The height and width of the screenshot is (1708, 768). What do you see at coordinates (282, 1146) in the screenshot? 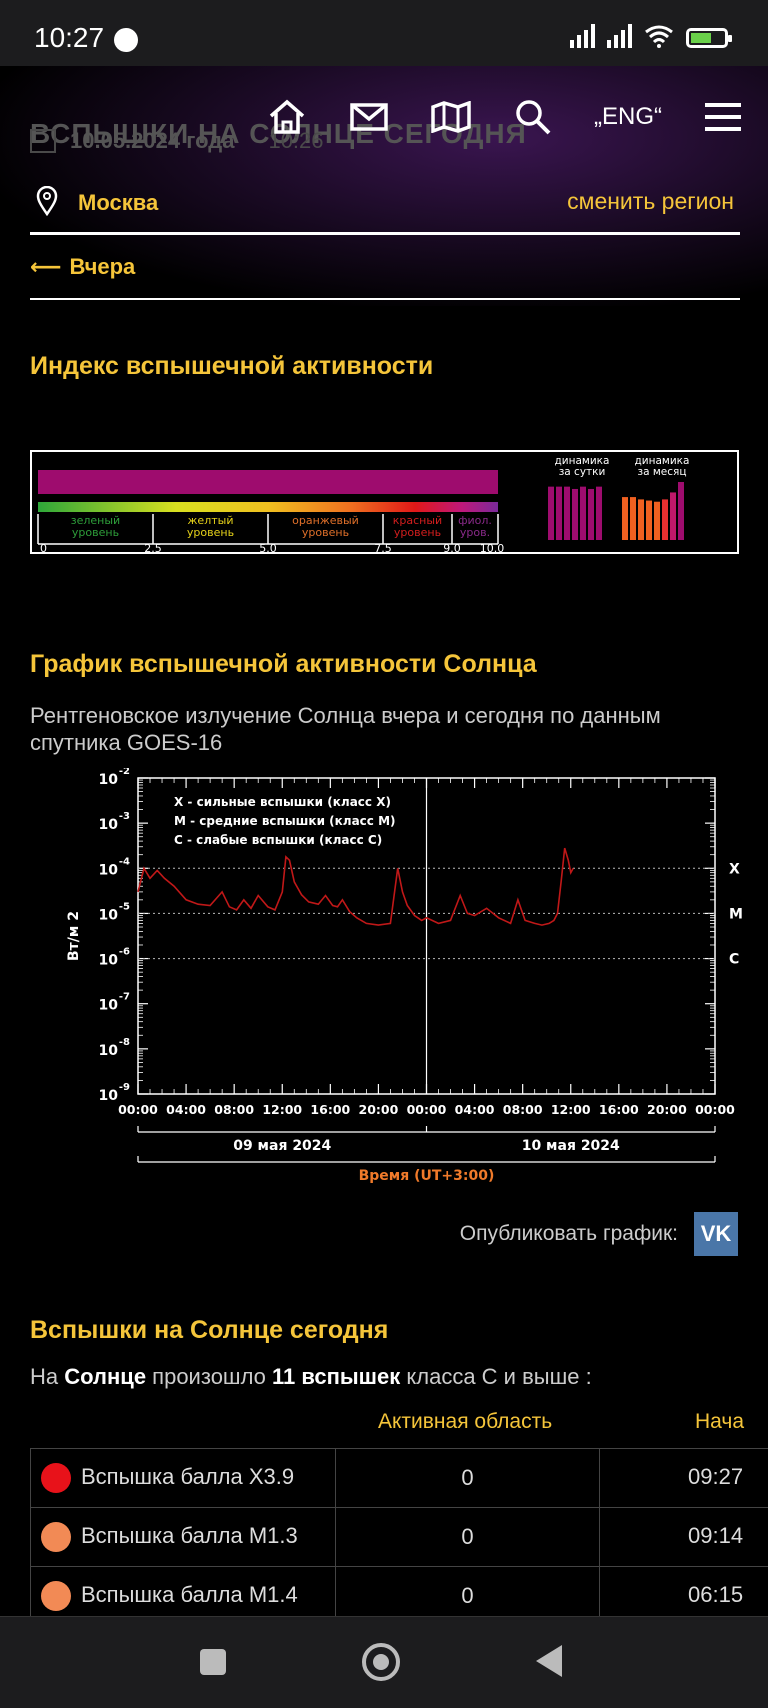
I see `date-label: 09 мая 2024` at bounding box center [282, 1146].